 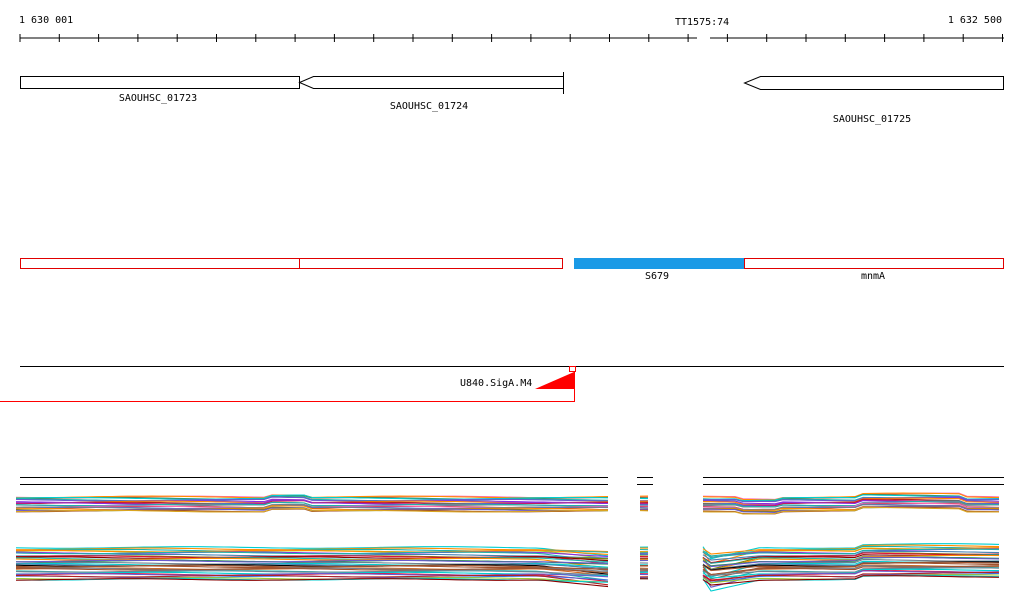 I want to click on coordinate-ruler: 1 630 001 1 632 500 TT1575:74, so click(x=511, y=28).